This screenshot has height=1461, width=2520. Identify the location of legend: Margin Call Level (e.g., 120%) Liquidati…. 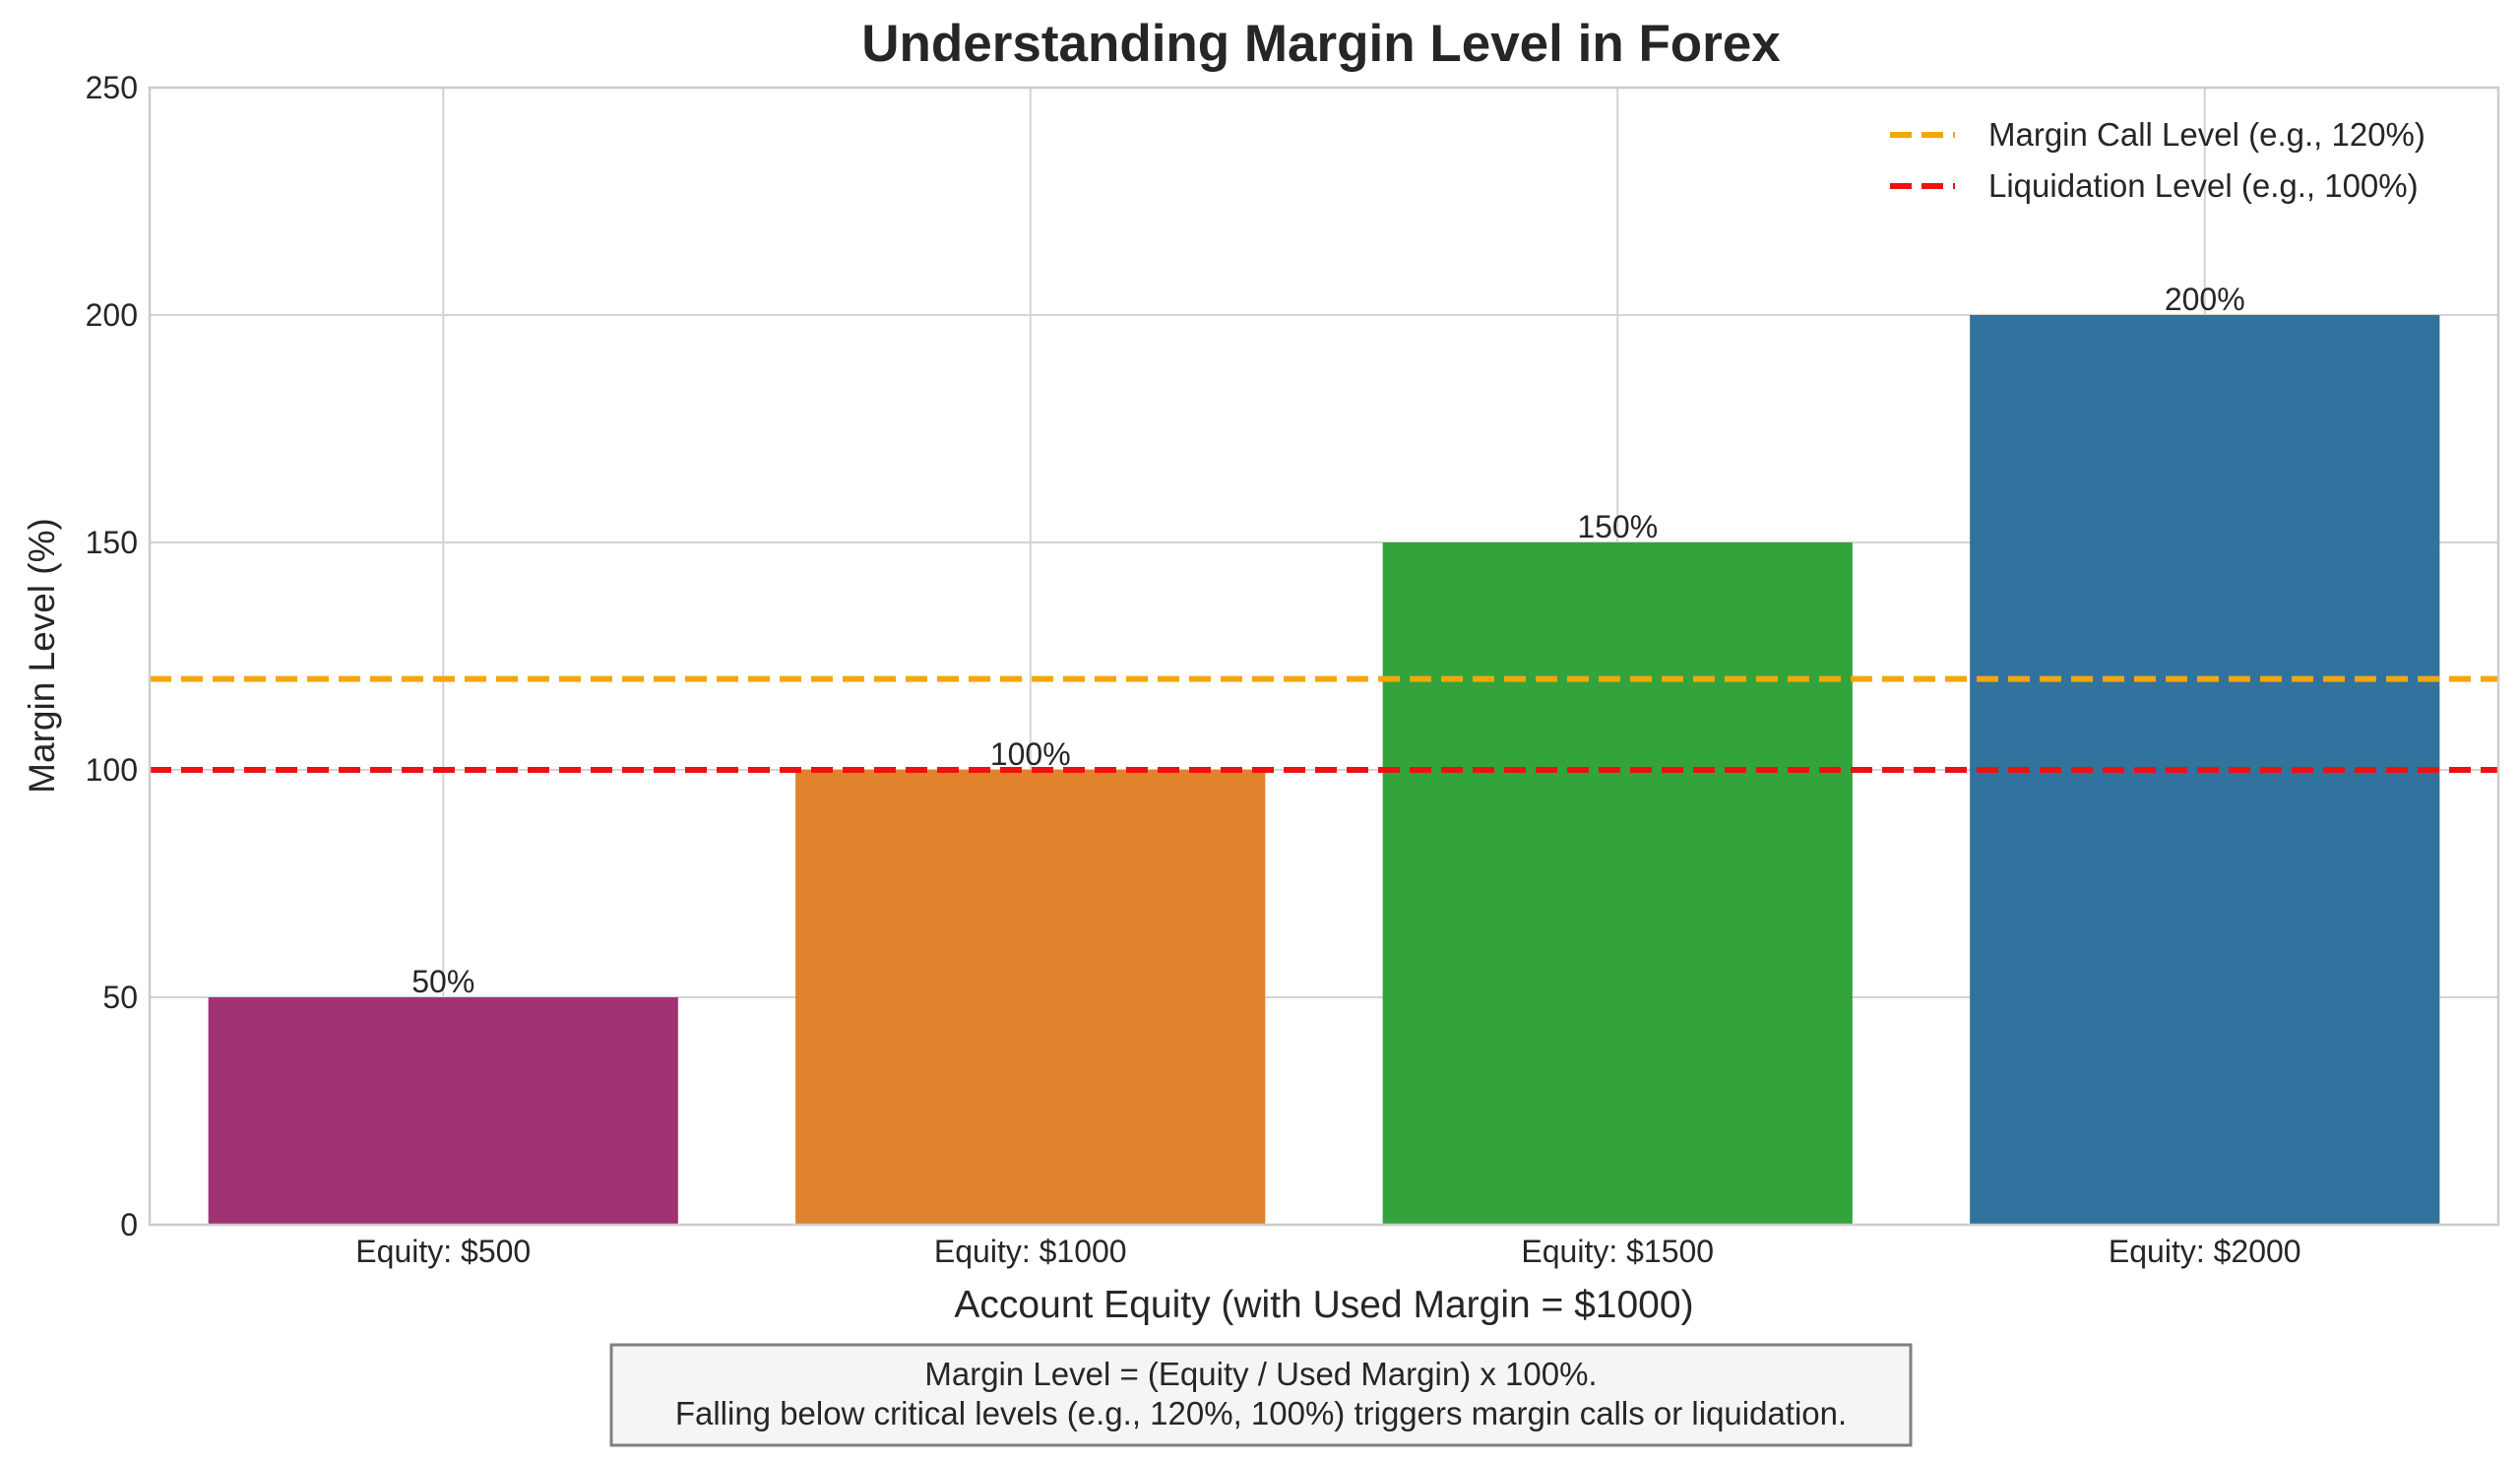
(2158, 160).